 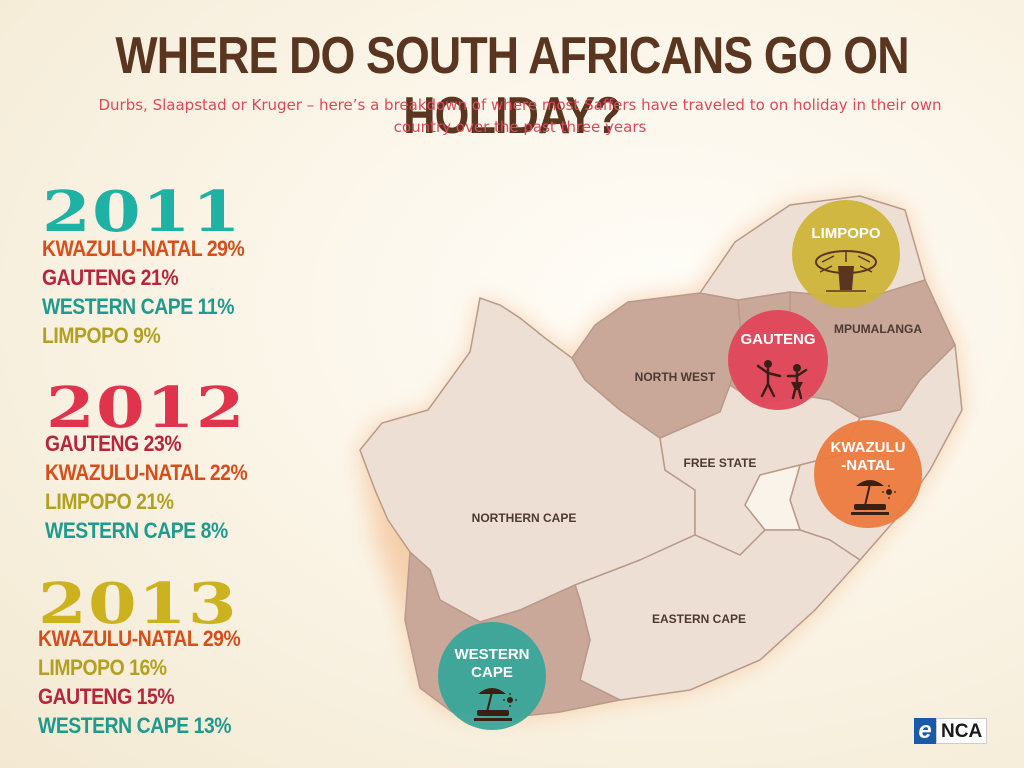 I want to click on dancing-people-icon, so click(x=782, y=380).